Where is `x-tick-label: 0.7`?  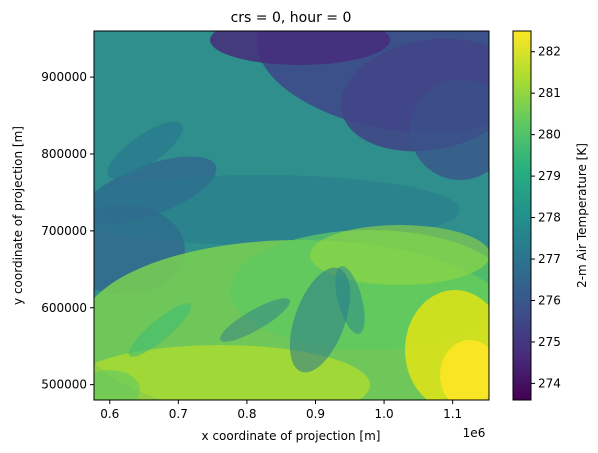 x-tick-label: 0.7 is located at coordinates (178, 414).